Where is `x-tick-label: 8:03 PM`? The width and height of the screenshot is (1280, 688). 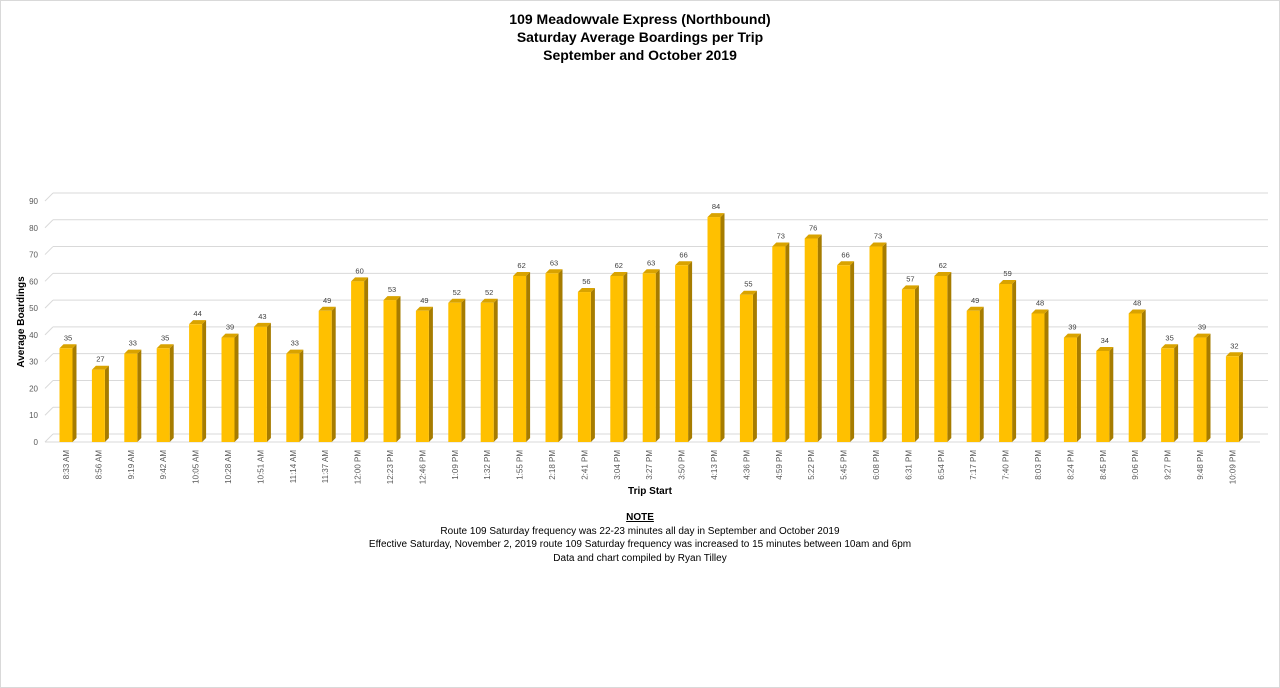 x-tick-label: 8:03 PM is located at coordinates (1038, 465).